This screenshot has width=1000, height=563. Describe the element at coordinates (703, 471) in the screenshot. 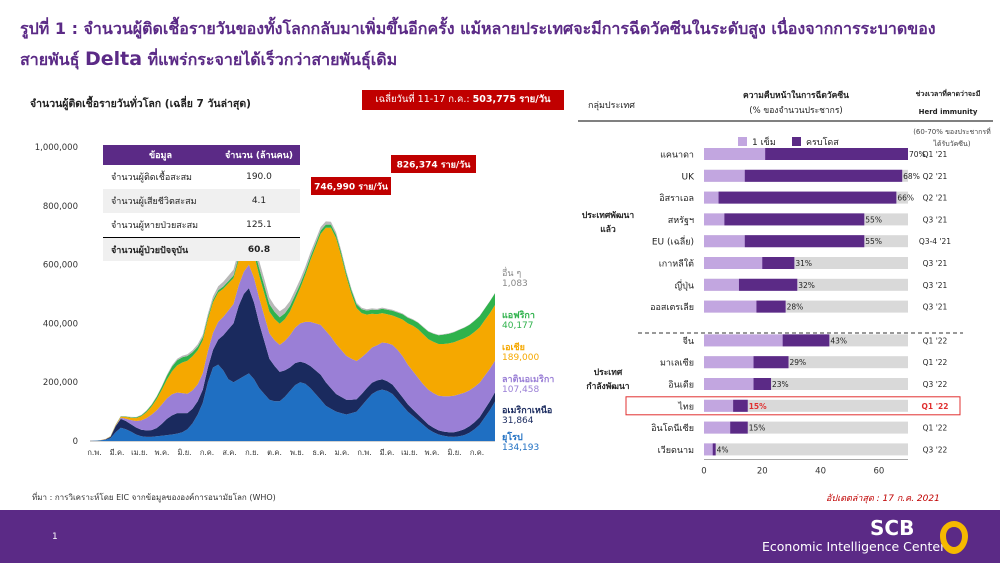

I see `bar-x-tick-label: 0` at that location.